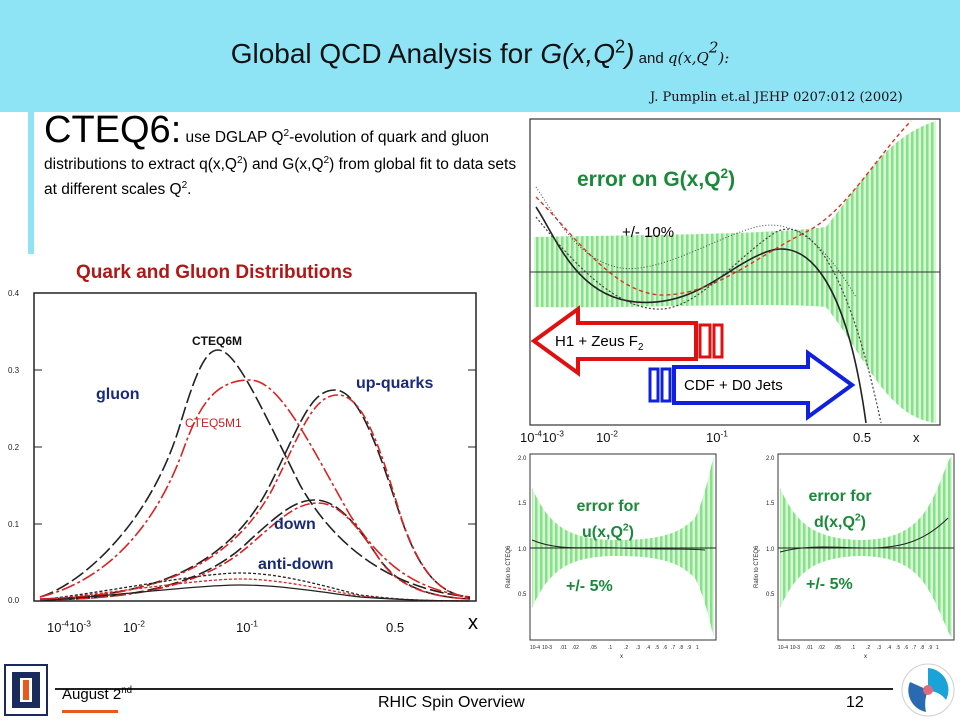  What do you see at coordinates (829, 584) in the screenshot?
I see `d-band-label: +/- 5%` at bounding box center [829, 584].